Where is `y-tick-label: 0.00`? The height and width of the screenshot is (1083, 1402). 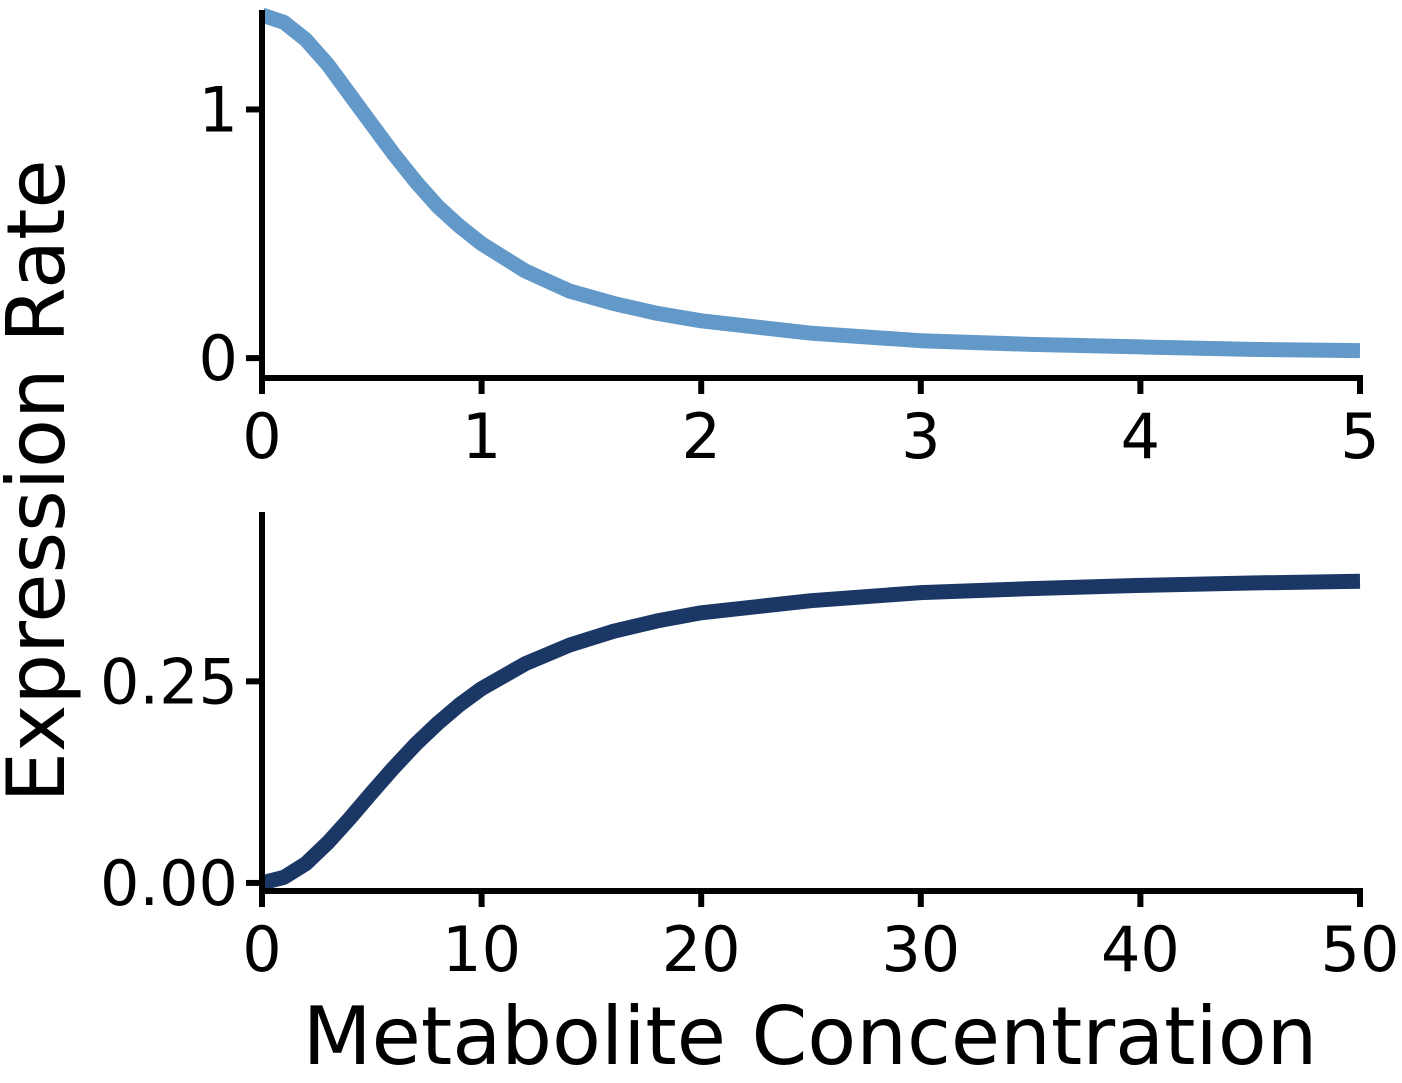 y-tick-label: 0.00 is located at coordinates (169, 883).